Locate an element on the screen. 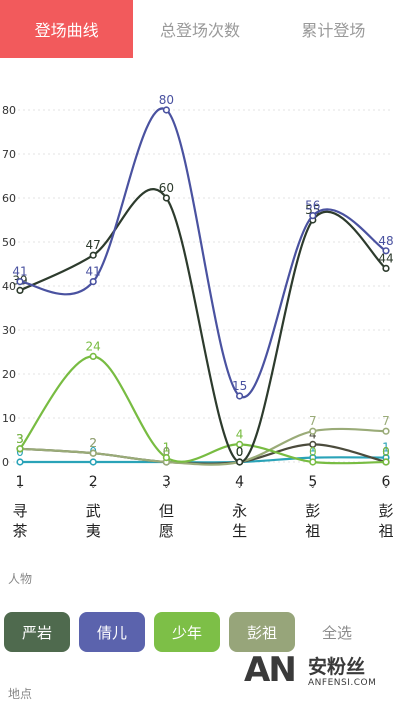 Image resolution: width=400 pixels, height=702 pixels. chip-qianer: 倩儿 is located at coordinates (112, 632).